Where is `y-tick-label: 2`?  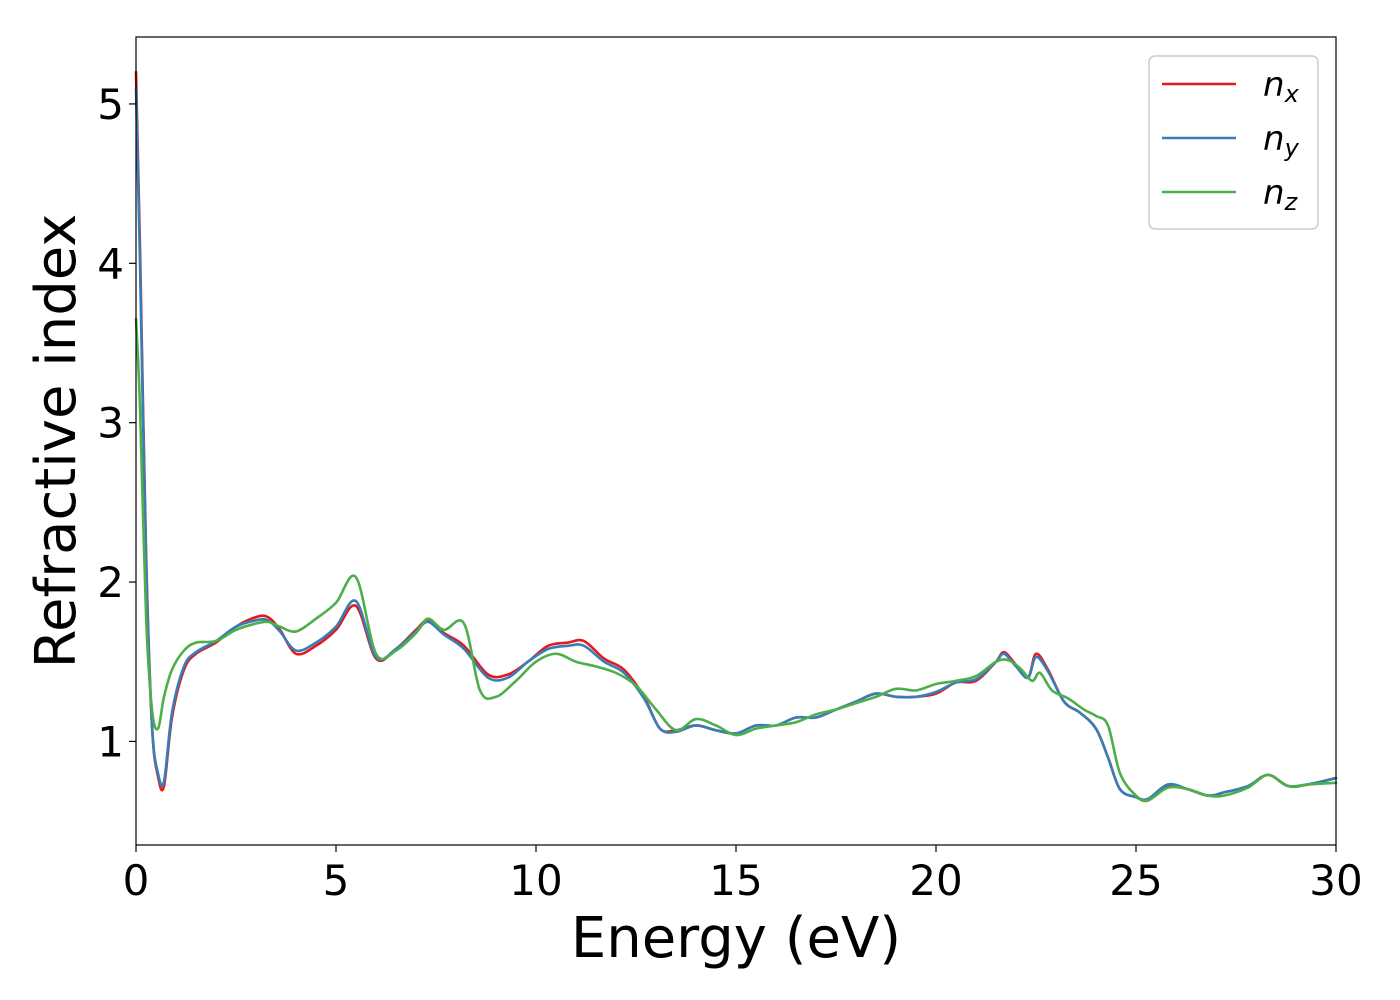 y-tick-label: 2 is located at coordinates (110, 582).